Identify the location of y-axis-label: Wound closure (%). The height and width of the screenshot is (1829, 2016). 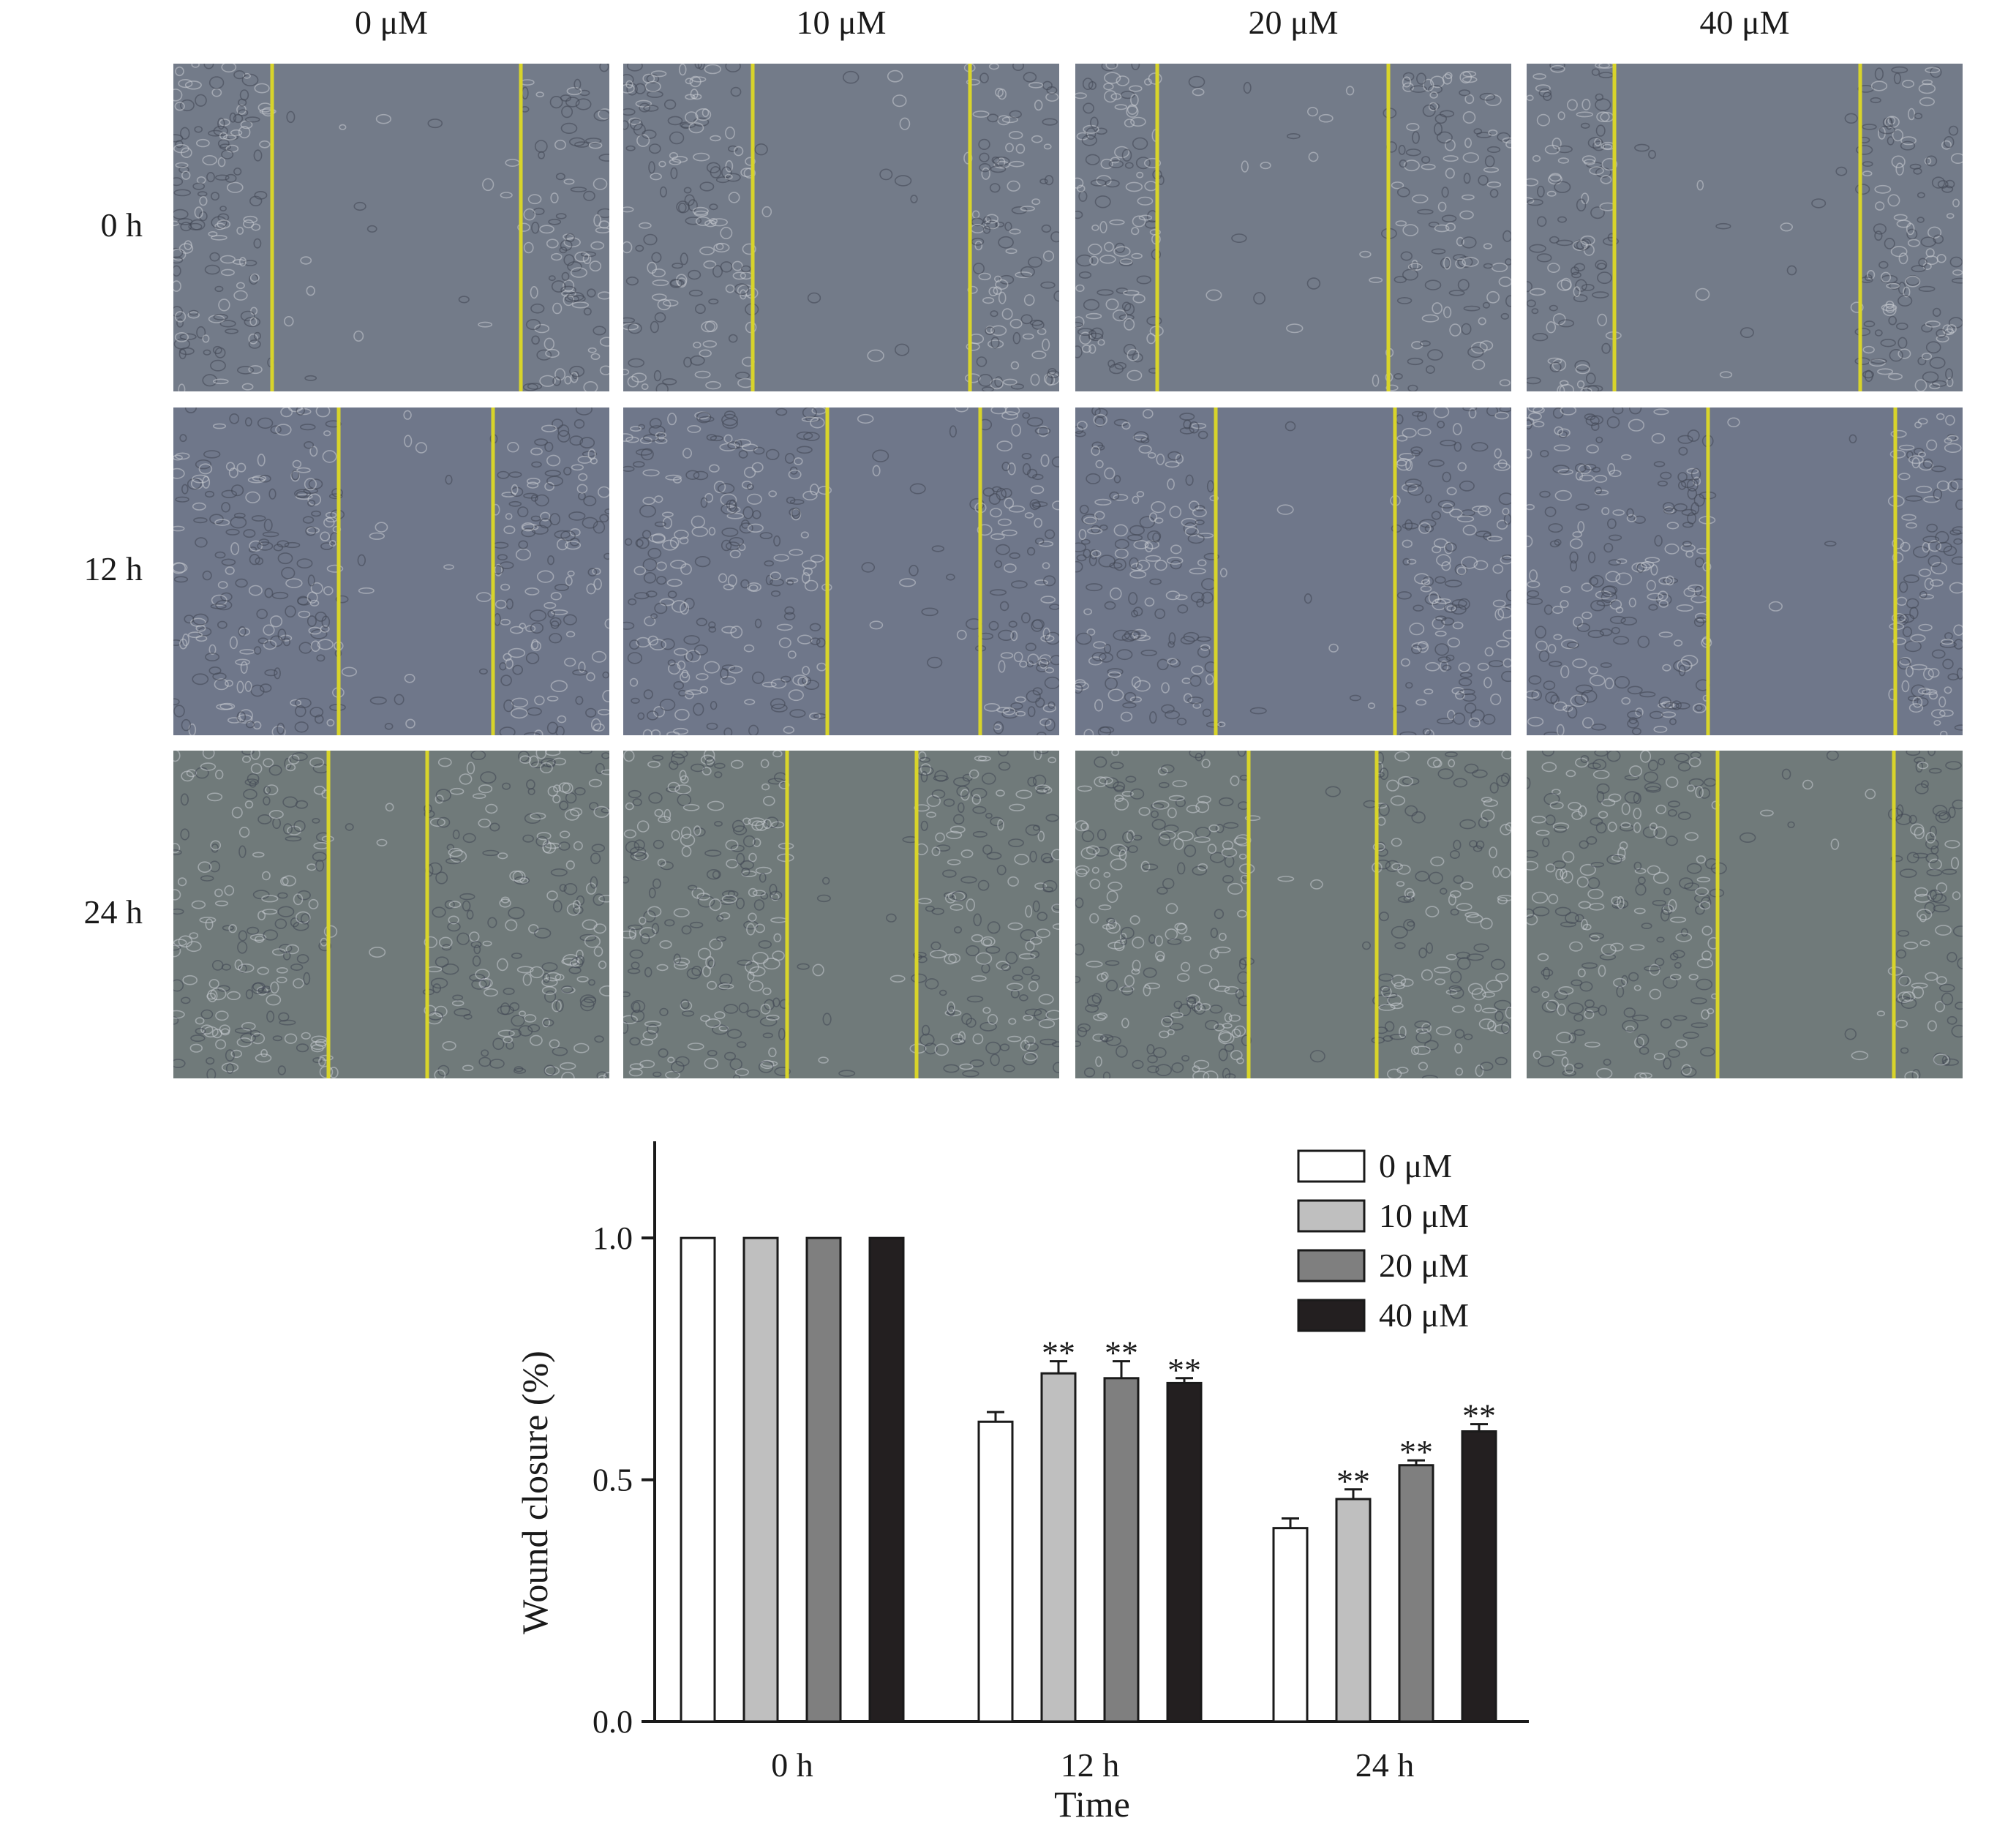
(534, 1493).